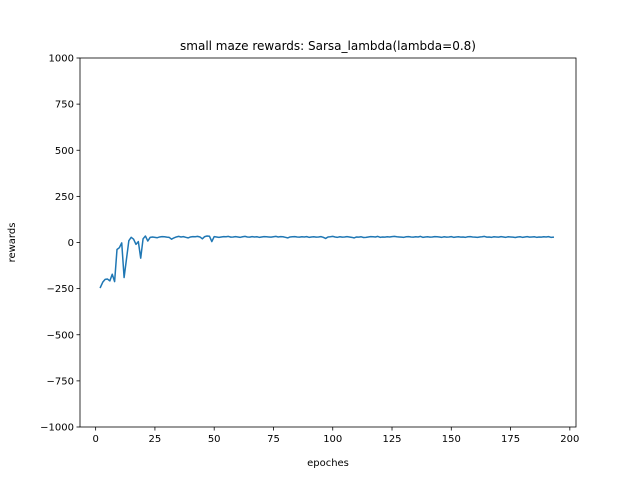 The image size is (640, 480). What do you see at coordinates (95, 439) in the screenshot?
I see `x-tick-label: 0` at bounding box center [95, 439].